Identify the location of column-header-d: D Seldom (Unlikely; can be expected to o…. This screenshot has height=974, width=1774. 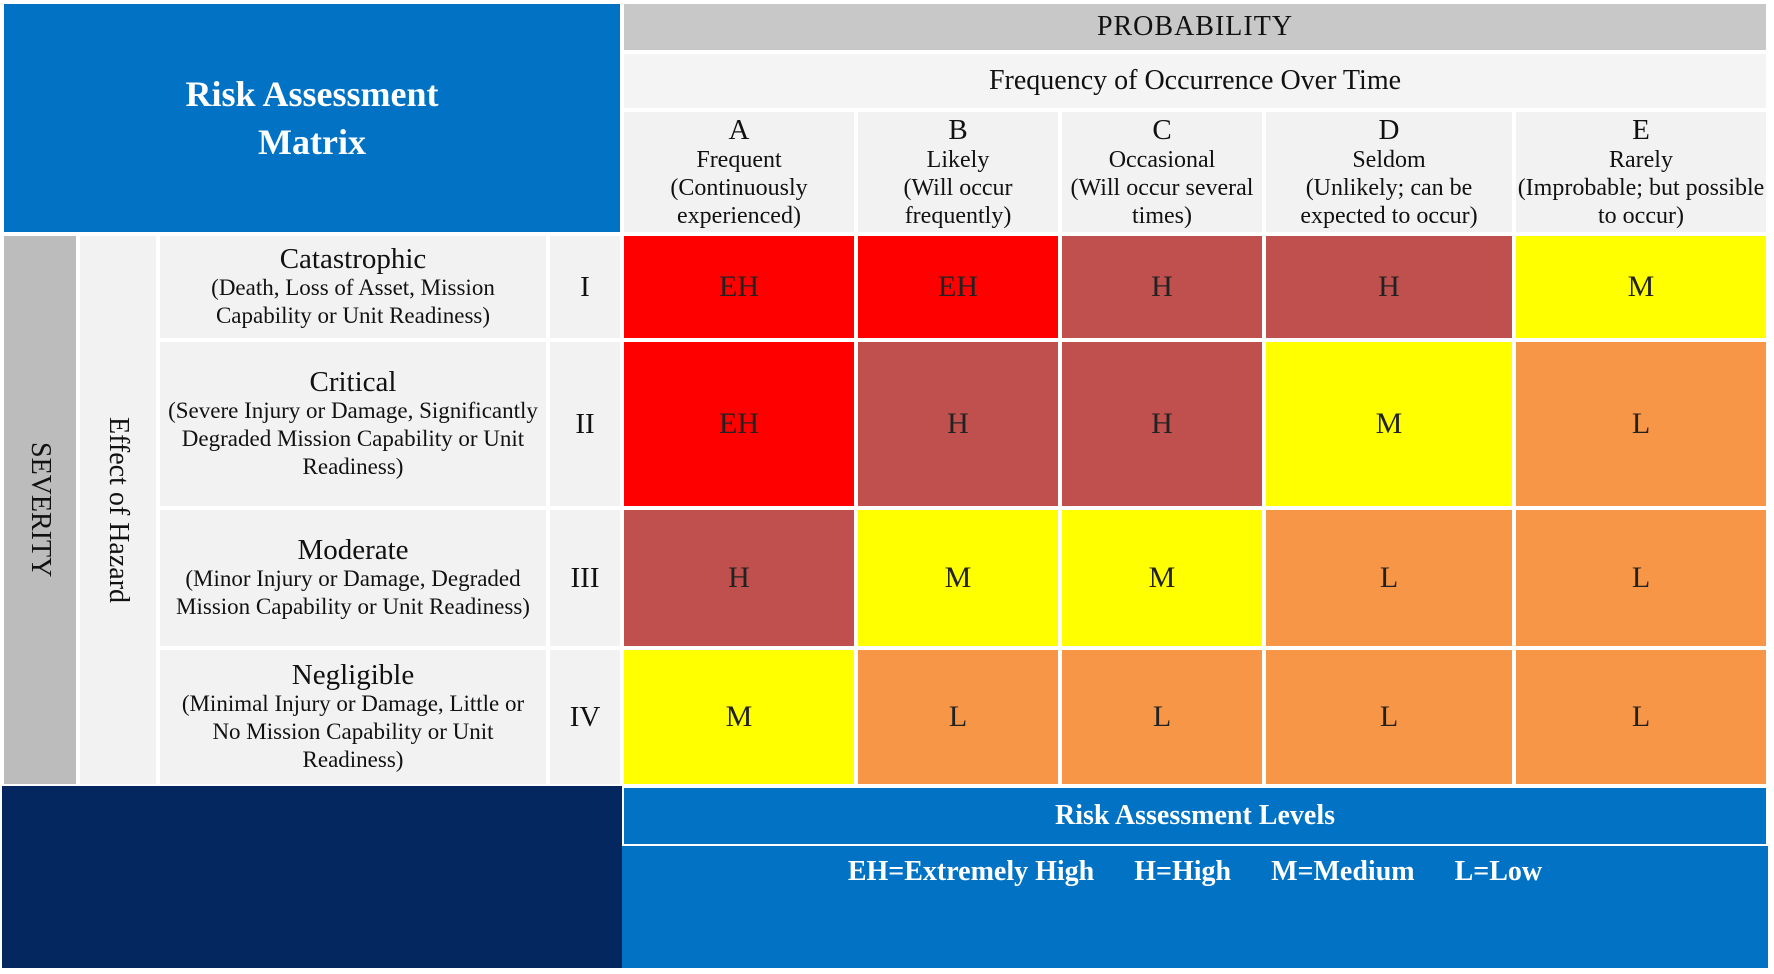
(1389, 172).